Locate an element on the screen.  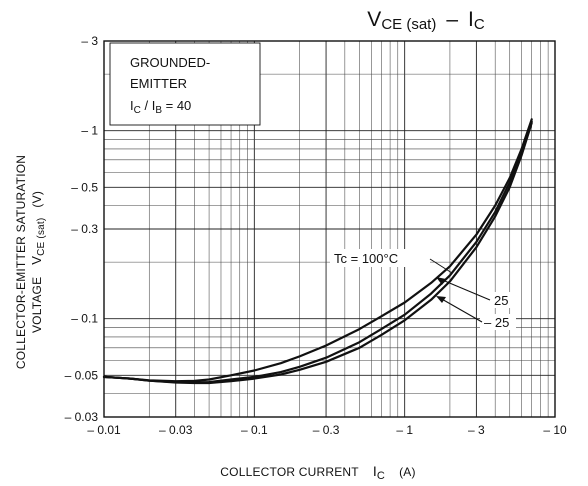
x-tick-label: – 10 is located at coordinates (555, 430).